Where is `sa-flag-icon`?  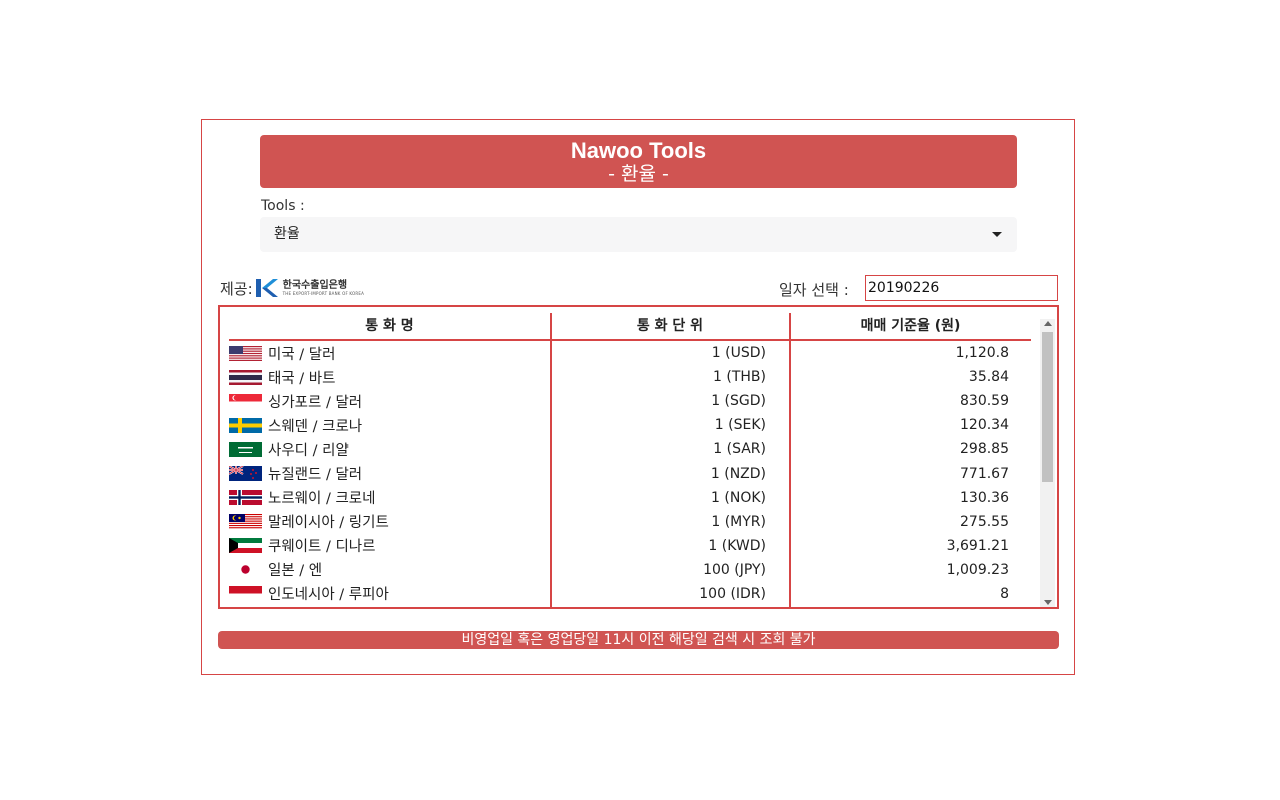 sa-flag-icon is located at coordinates (245, 449).